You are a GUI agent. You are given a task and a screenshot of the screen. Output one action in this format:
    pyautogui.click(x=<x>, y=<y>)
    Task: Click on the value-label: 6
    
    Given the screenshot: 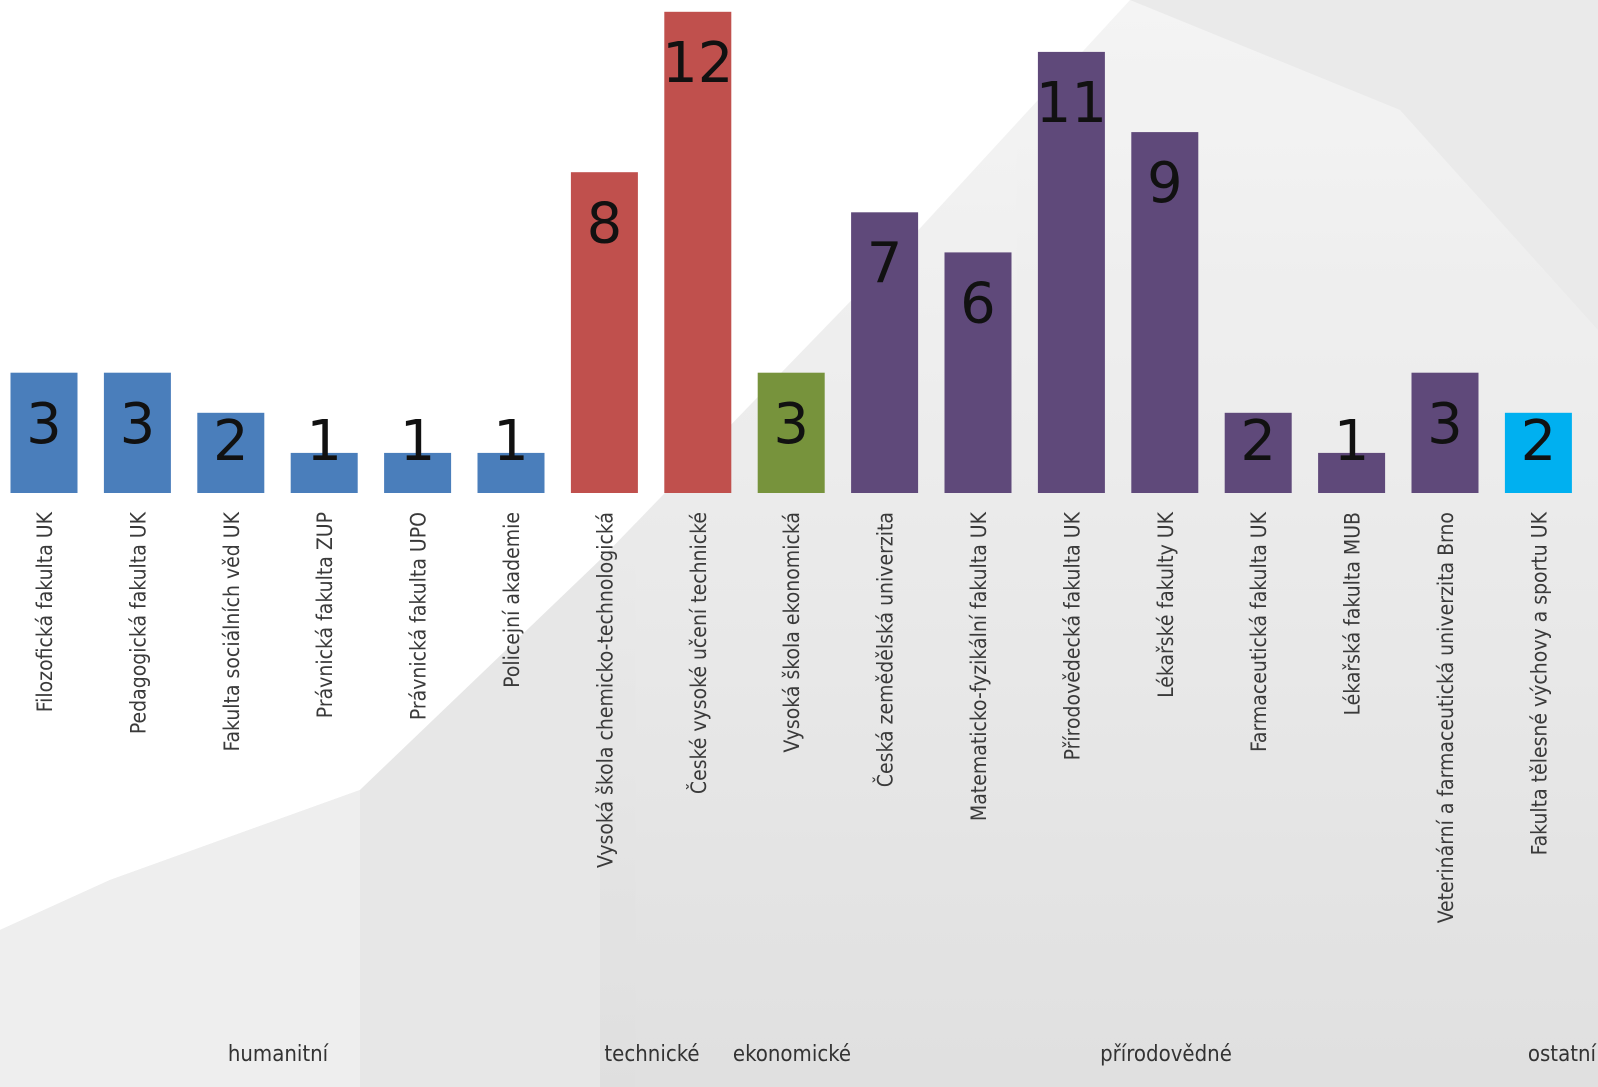 What is the action you would take?
    pyautogui.click(x=978, y=304)
    